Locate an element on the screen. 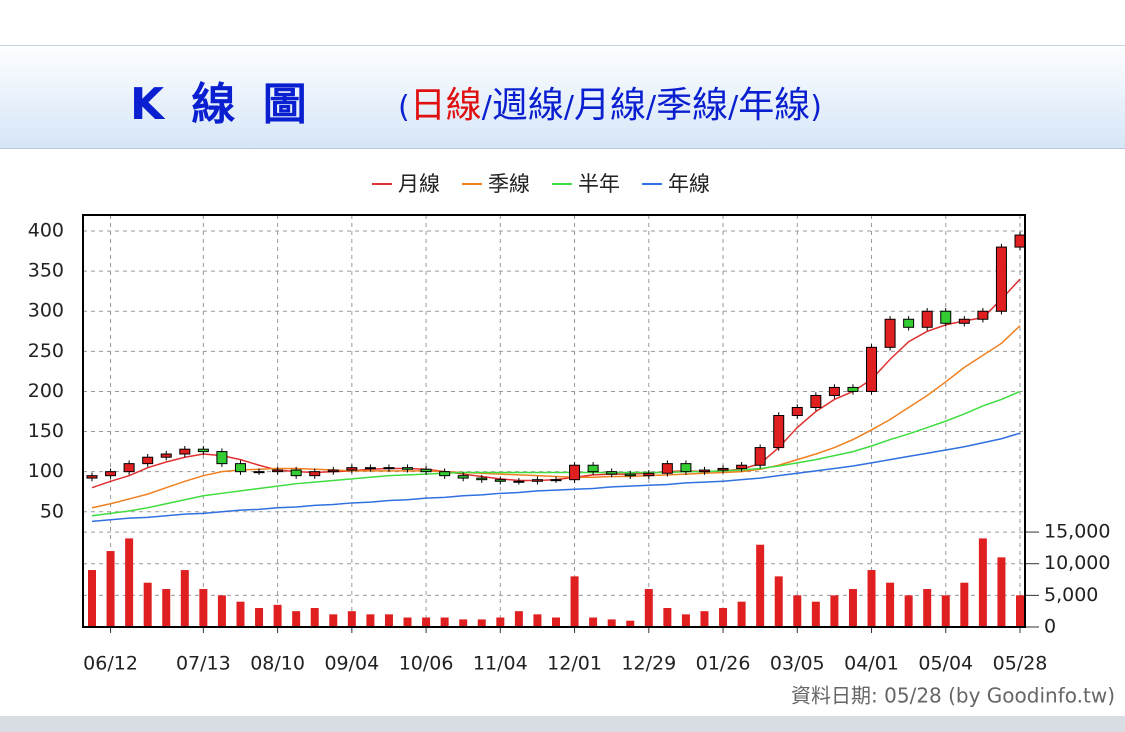 This screenshot has height=732, width=1125. x-tick-label: 08/10 is located at coordinates (277, 664).